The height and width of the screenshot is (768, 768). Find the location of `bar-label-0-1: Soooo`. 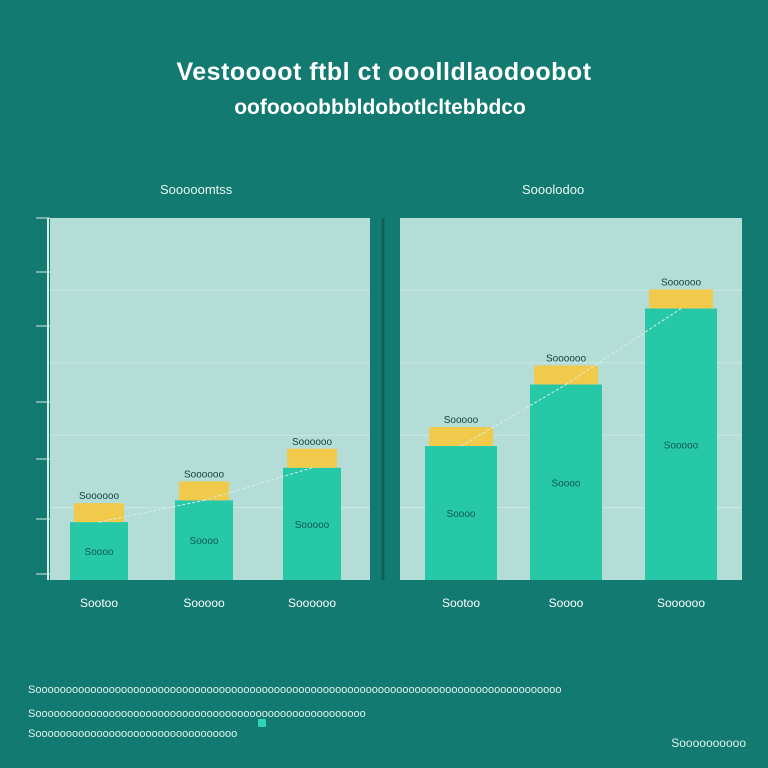

bar-label-0-1: Soooo is located at coordinates (204, 541).